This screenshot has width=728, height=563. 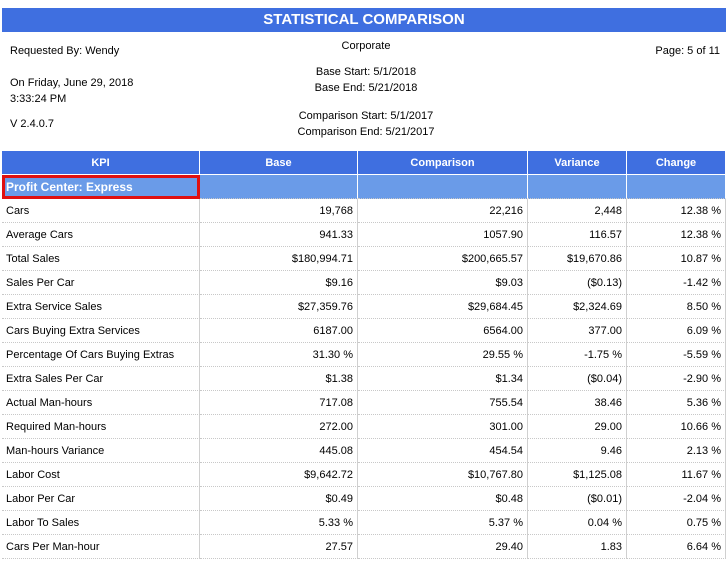 What do you see at coordinates (279, 355) in the screenshot?
I see `kpi-value: 31.30 %` at bounding box center [279, 355].